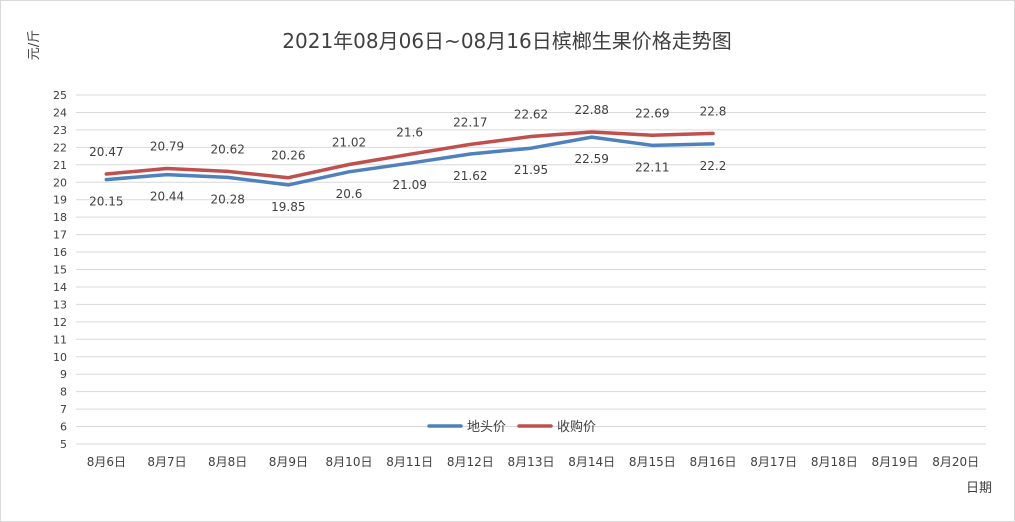 Image resolution: width=1015 pixels, height=522 pixels. Describe the element at coordinates (106, 202) in the screenshot. I see `data-label: 20.15` at that location.